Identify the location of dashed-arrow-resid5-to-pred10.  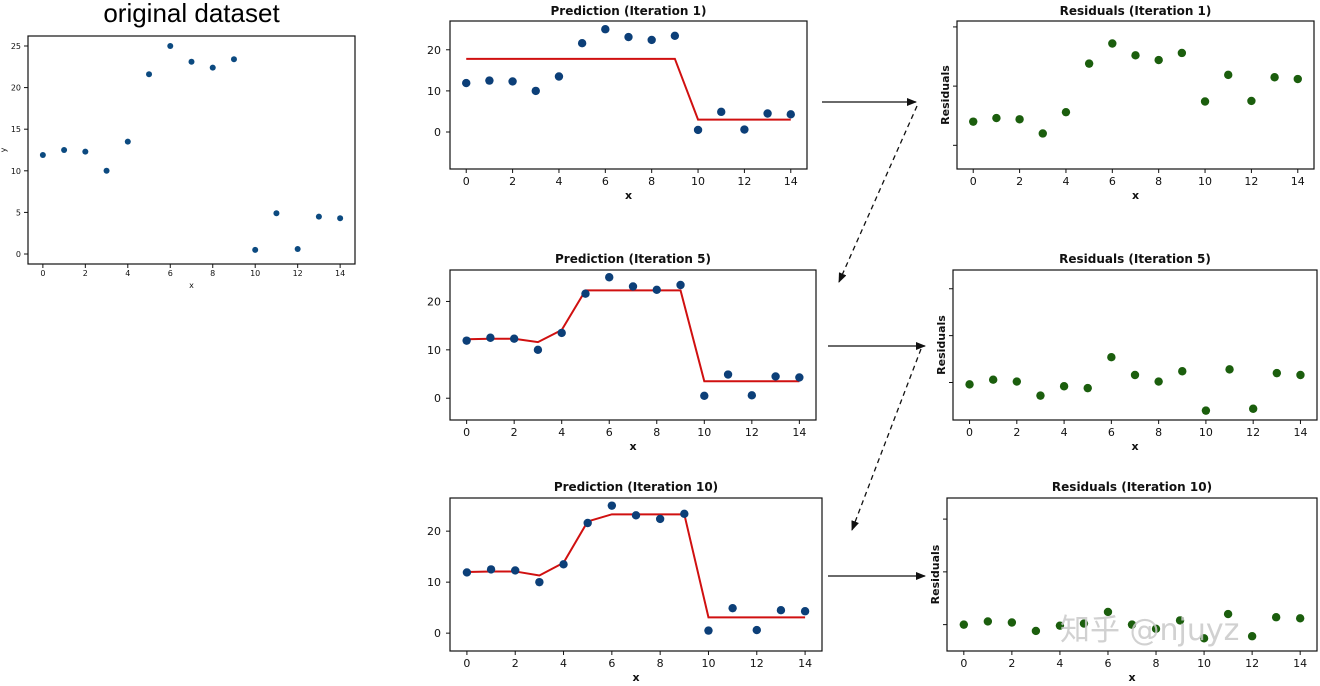
(886, 439).